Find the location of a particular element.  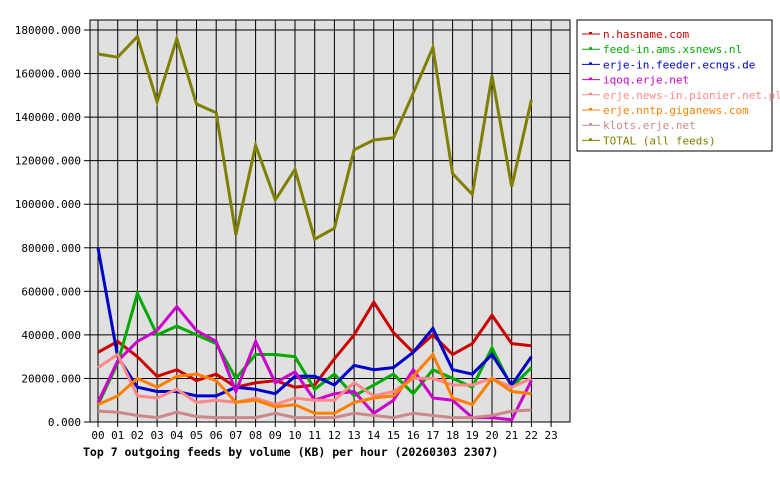

legend-item: iqoq.erje.net is located at coordinates (635, 80).